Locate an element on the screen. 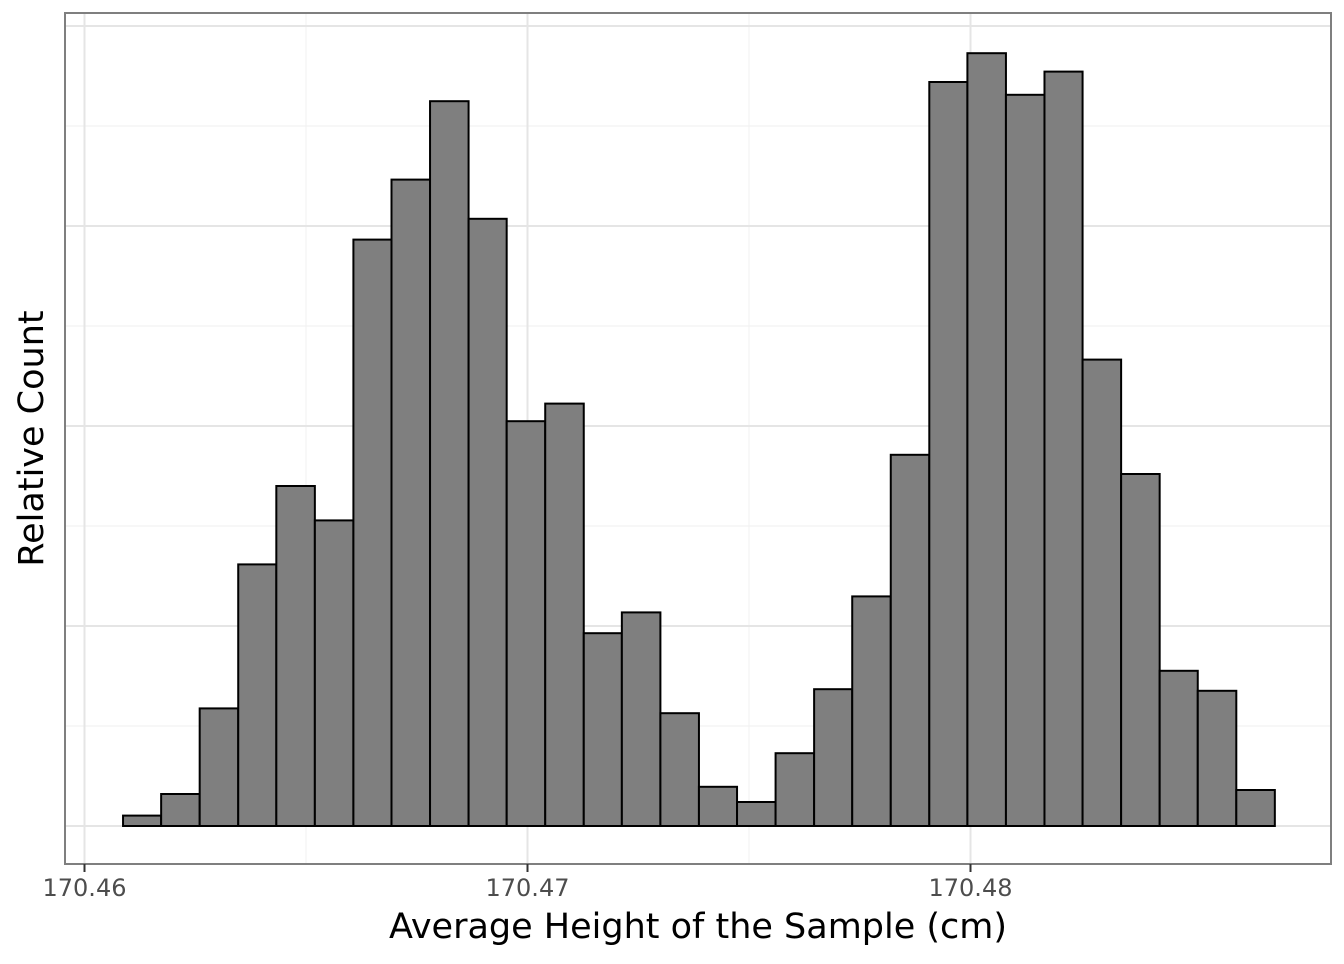 The image size is (1344, 964). x-axis-title: Average Height of the Sample (cm) is located at coordinates (698, 927).